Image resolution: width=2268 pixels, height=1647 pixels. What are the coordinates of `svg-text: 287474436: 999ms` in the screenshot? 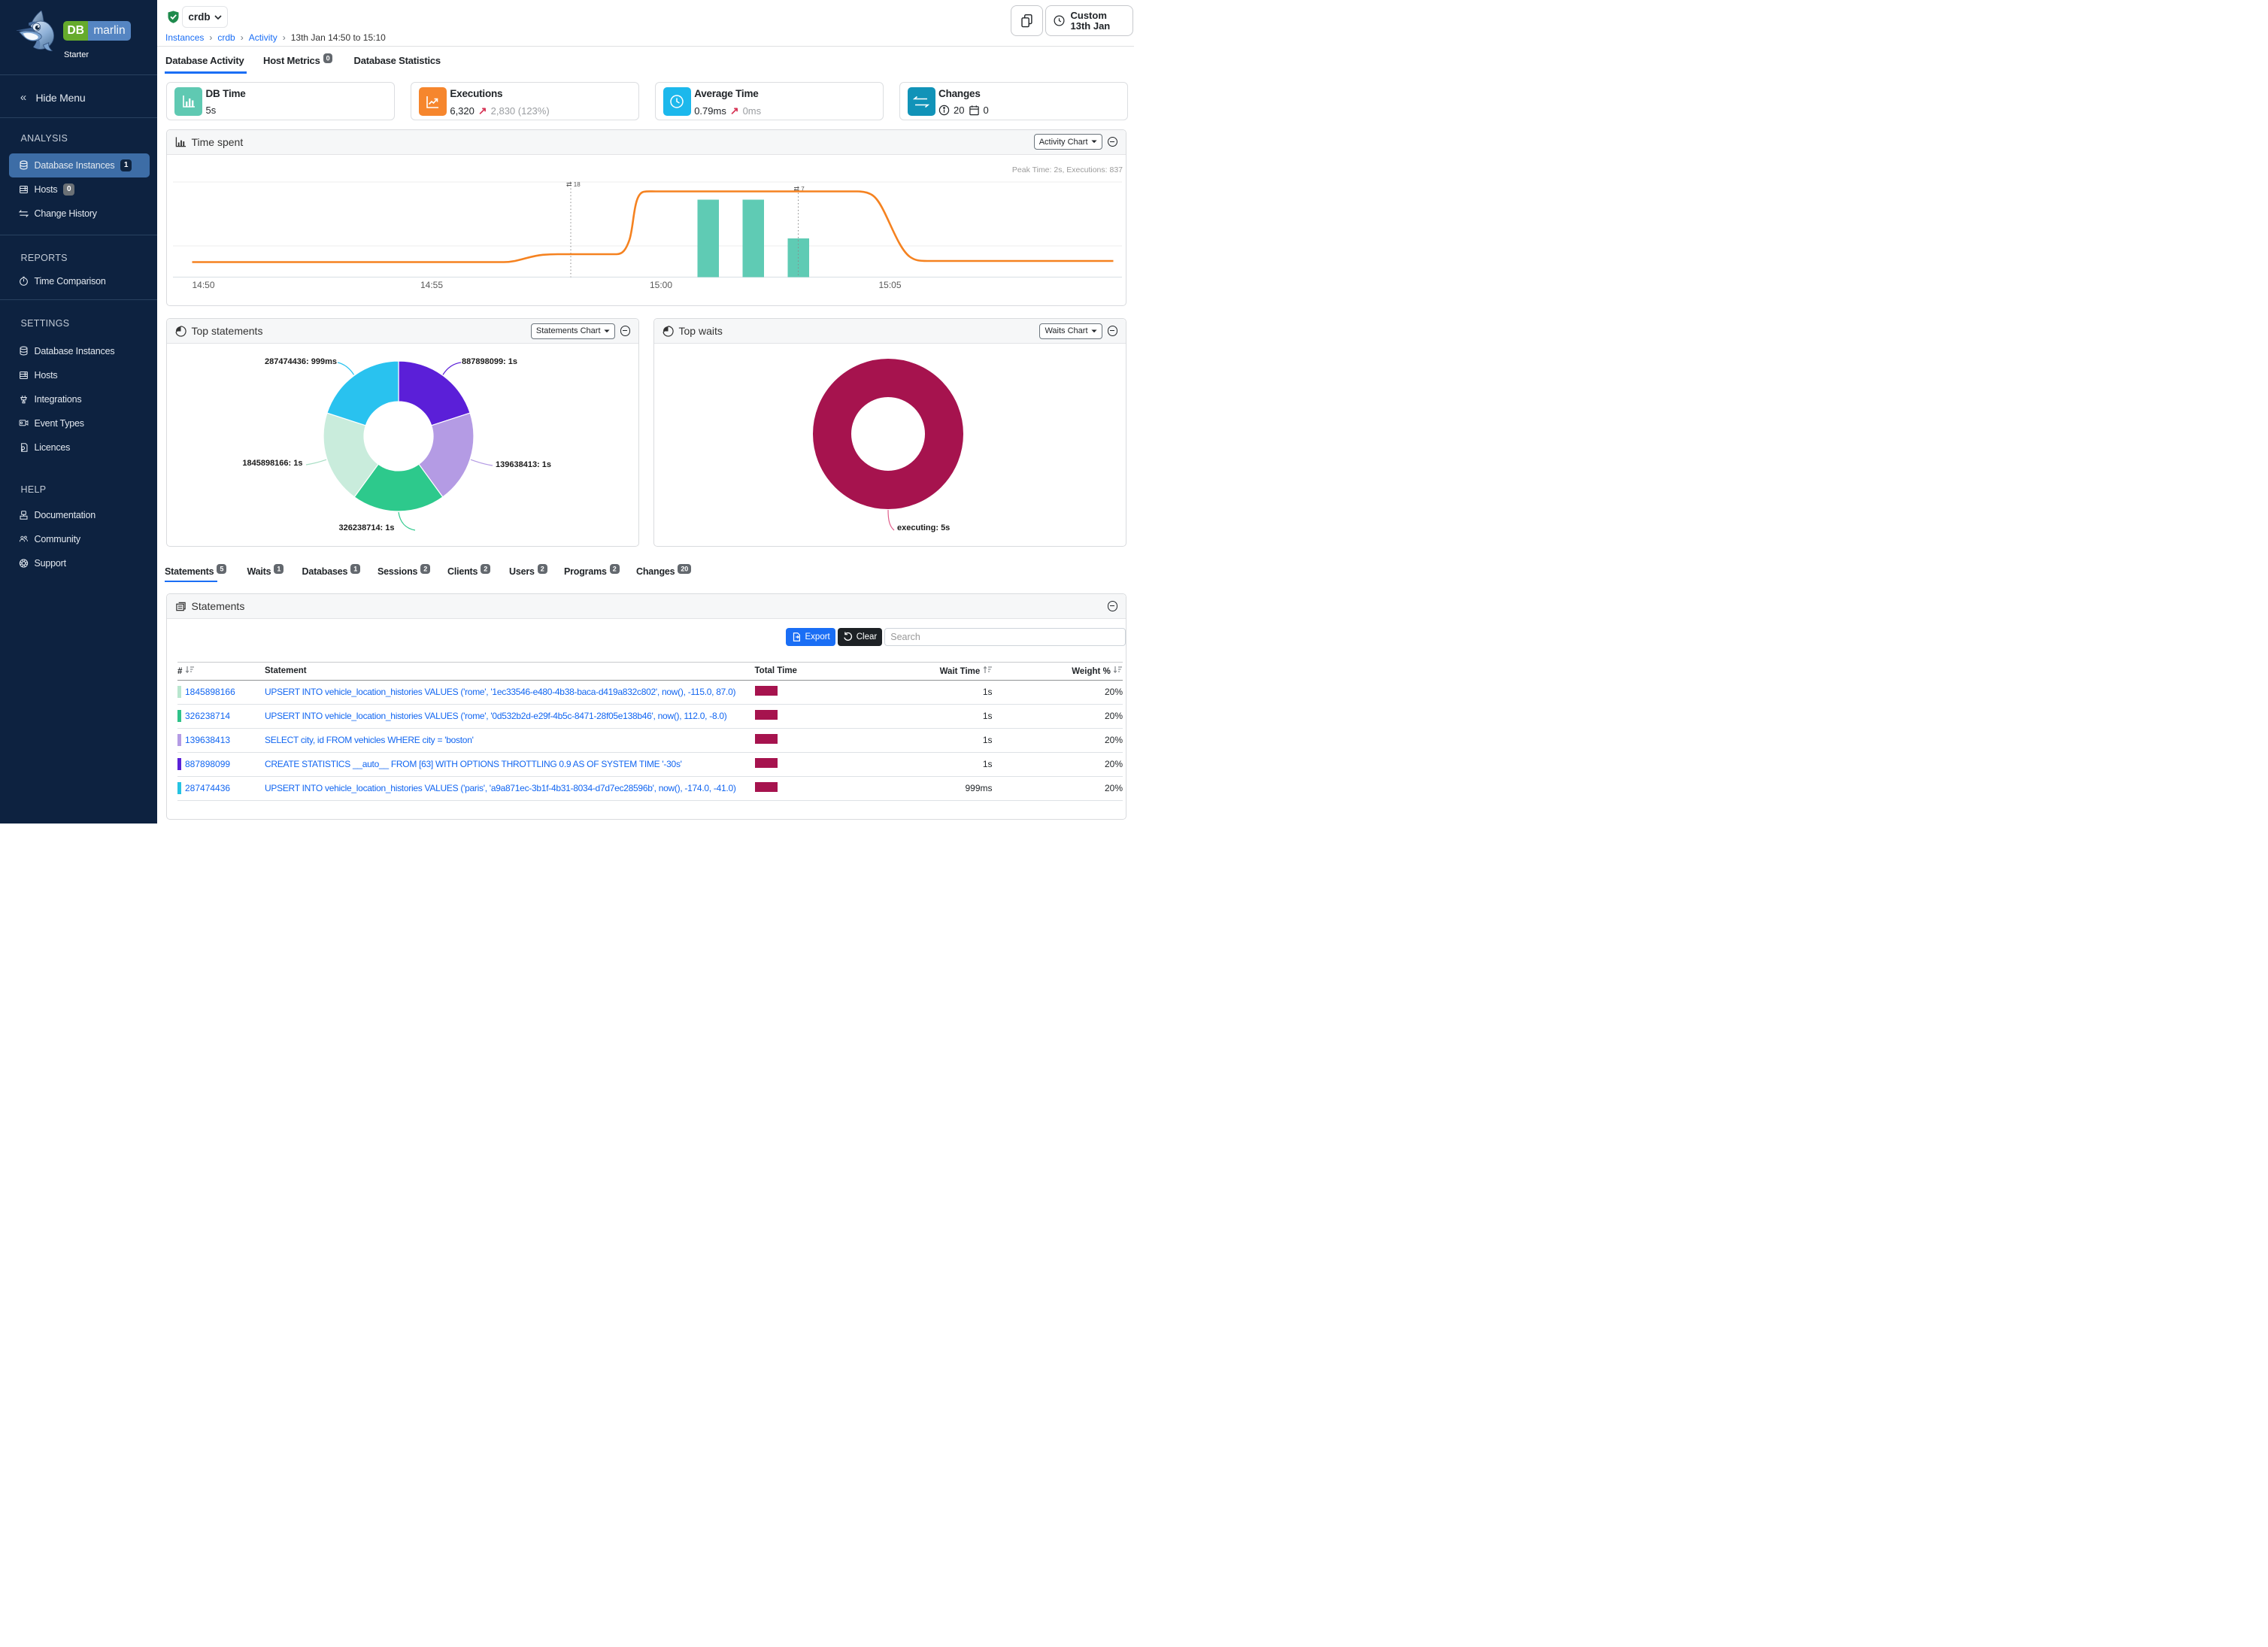 It's located at (300, 361).